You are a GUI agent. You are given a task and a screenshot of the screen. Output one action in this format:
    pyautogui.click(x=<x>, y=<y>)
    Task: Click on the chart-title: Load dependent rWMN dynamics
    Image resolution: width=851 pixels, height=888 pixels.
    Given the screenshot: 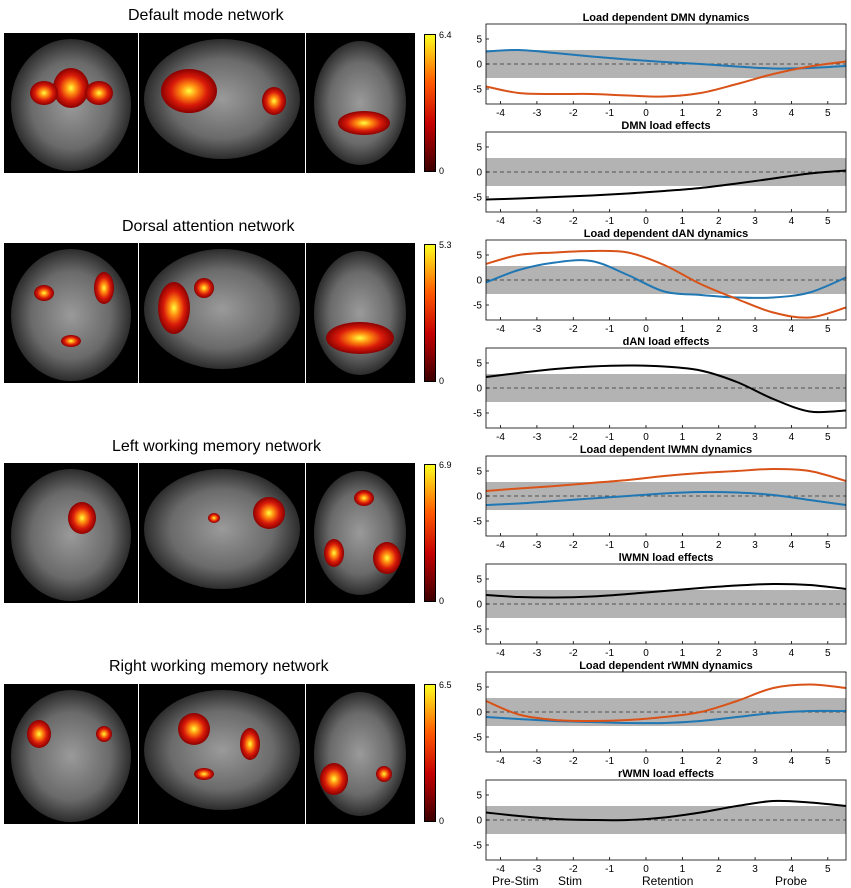 What is the action you would take?
    pyautogui.click(x=666, y=666)
    